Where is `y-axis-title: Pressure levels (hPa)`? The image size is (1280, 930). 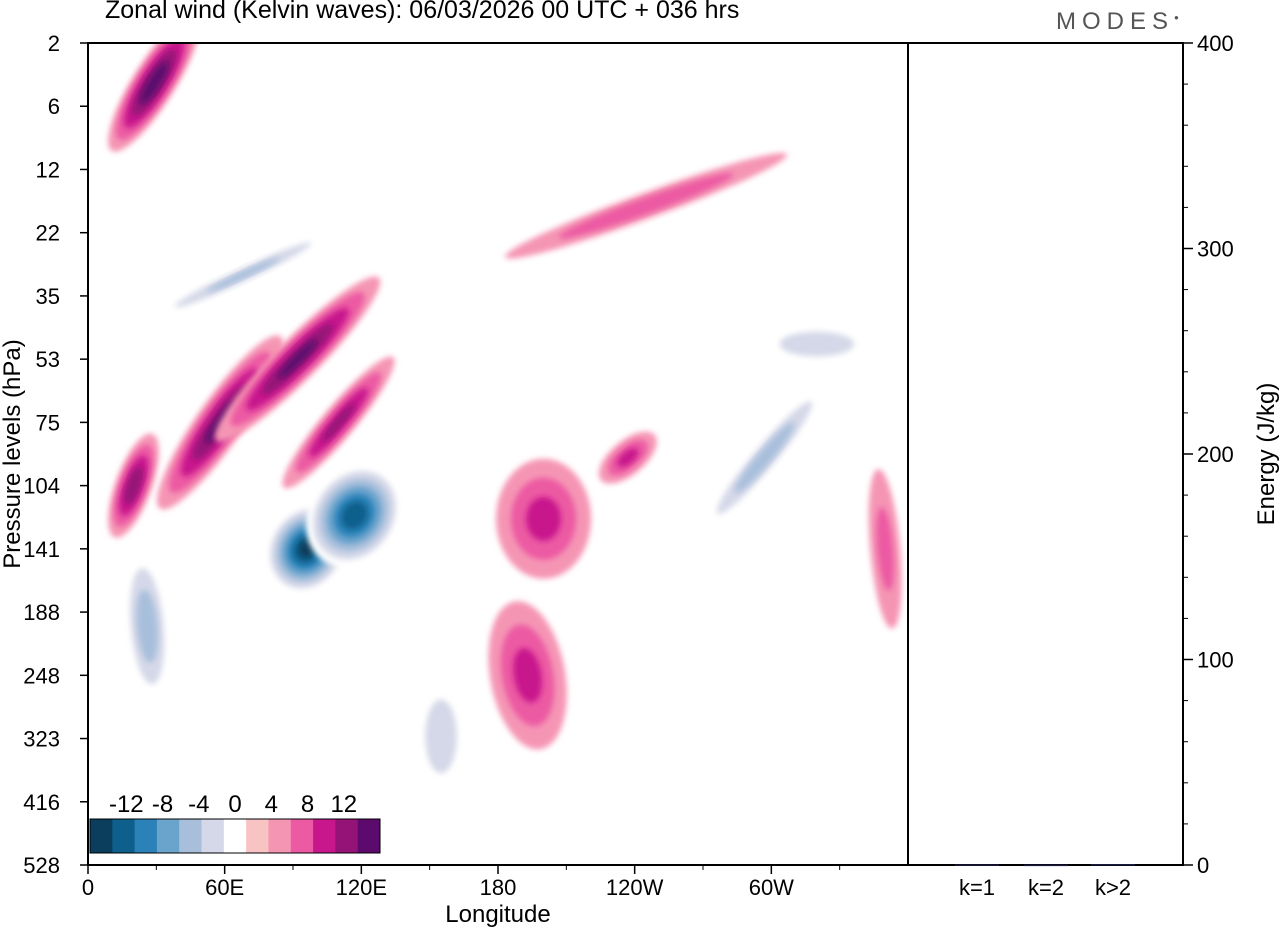 y-axis-title: Pressure levels (hPa) is located at coordinates (13, 453).